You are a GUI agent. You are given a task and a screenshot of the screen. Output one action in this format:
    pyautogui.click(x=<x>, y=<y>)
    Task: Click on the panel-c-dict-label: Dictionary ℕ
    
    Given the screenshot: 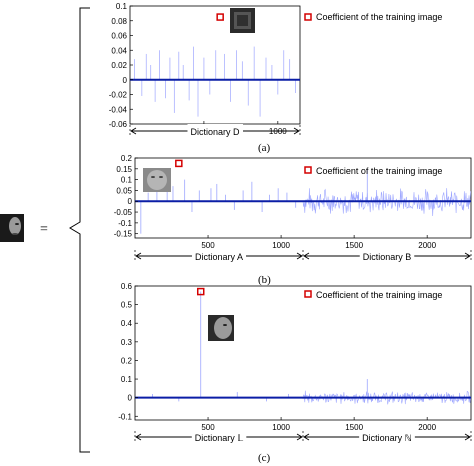 What is the action you would take?
    pyautogui.click(x=387, y=438)
    